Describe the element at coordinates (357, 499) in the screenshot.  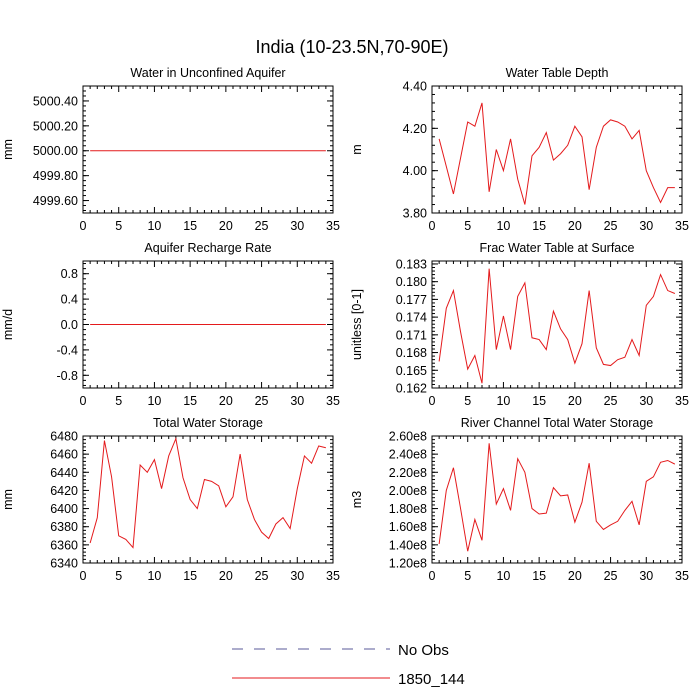
I see `y-axis-label: m3` at that location.